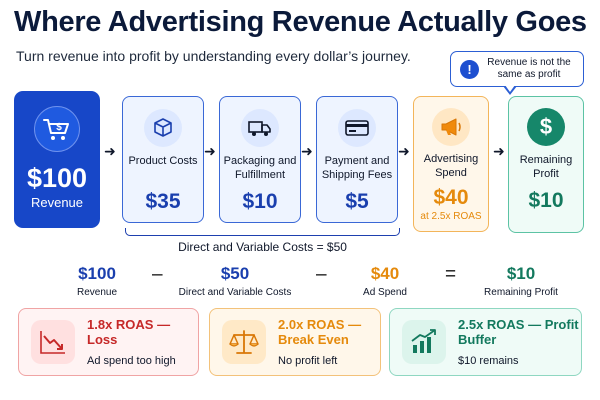  Describe the element at coordinates (385, 292) in the screenshot. I see `equation-adspend-label: Ad Spend` at that location.